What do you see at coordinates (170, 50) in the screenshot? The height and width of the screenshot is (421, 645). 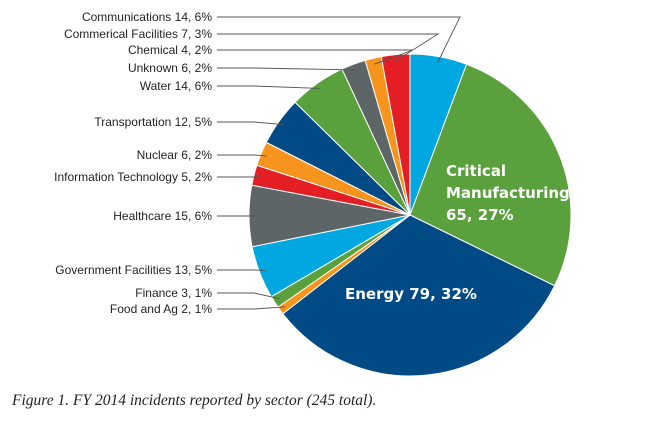 I see `slice-label-chemical: Chemical 4, 2%` at bounding box center [170, 50].